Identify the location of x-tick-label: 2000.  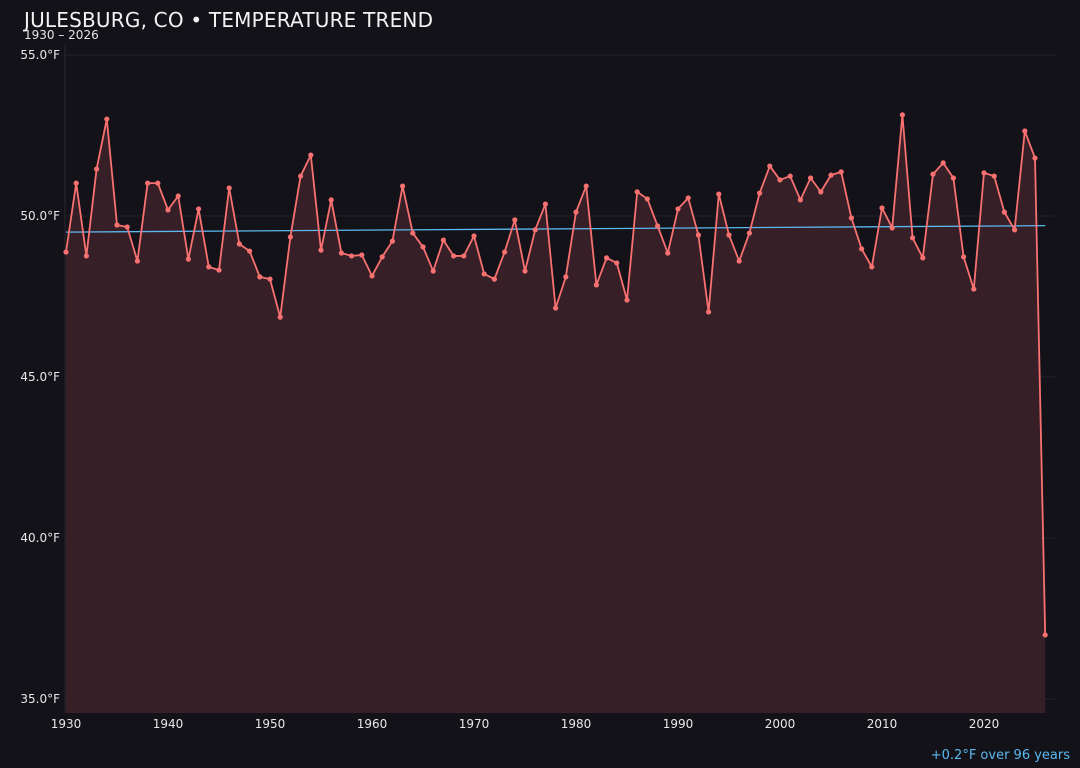
(780, 724).